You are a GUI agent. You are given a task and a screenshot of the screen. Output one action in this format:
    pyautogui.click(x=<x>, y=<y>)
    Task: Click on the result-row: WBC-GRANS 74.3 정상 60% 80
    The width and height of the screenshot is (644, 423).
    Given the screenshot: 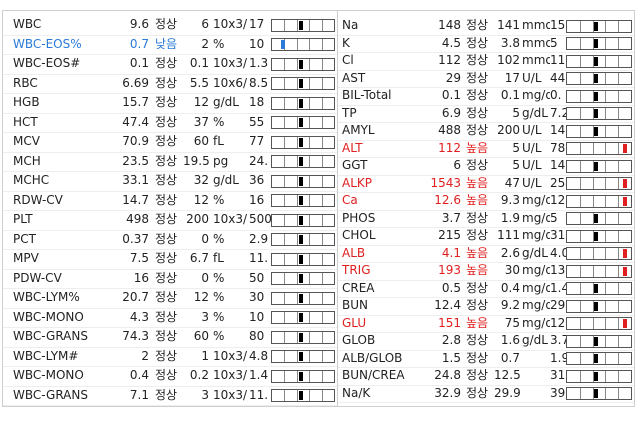 What is the action you would take?
    pyautogui.click(x=170, y=337)
    